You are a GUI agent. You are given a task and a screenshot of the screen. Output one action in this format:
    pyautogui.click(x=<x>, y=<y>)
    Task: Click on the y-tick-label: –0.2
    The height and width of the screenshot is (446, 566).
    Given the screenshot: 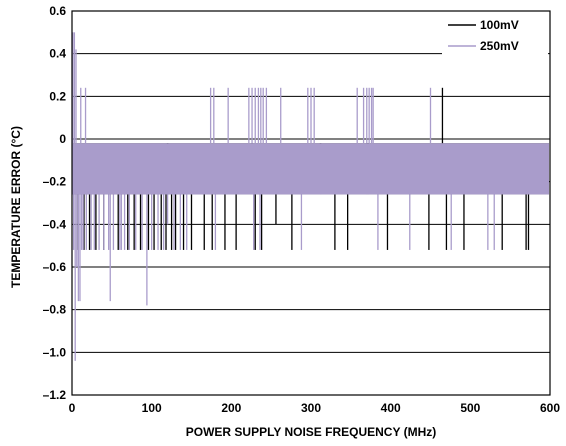 What is the action you would take?
    pyautogui.click(x=55, y=182)
    